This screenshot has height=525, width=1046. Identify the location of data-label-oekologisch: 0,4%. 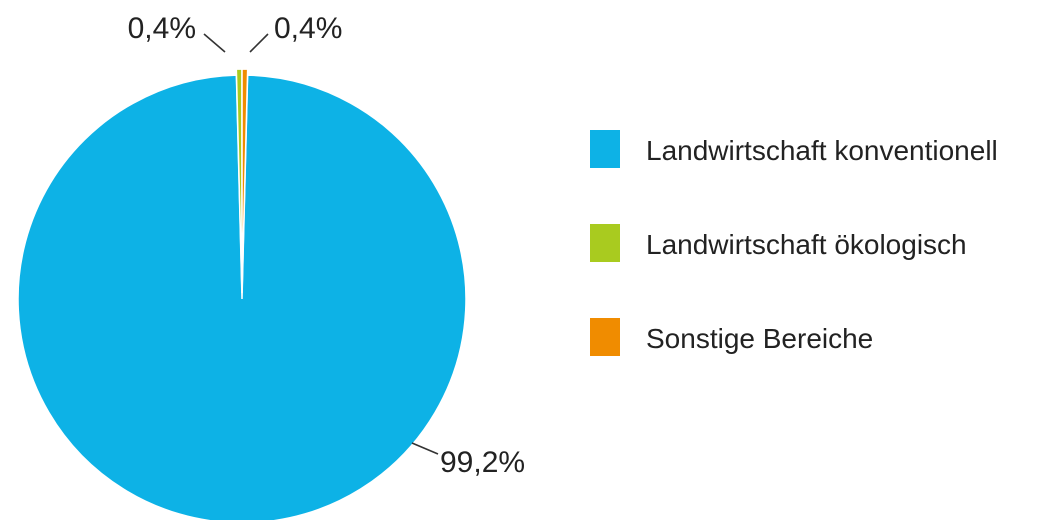
(162, 28).